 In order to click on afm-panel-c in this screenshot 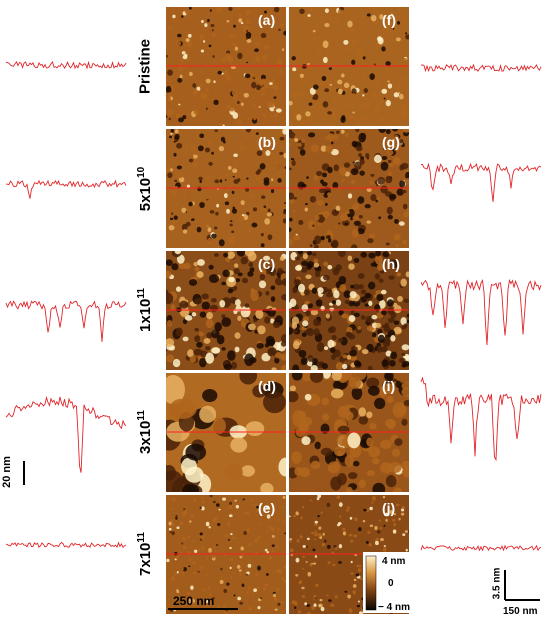, I will do `click(226, 310)`.